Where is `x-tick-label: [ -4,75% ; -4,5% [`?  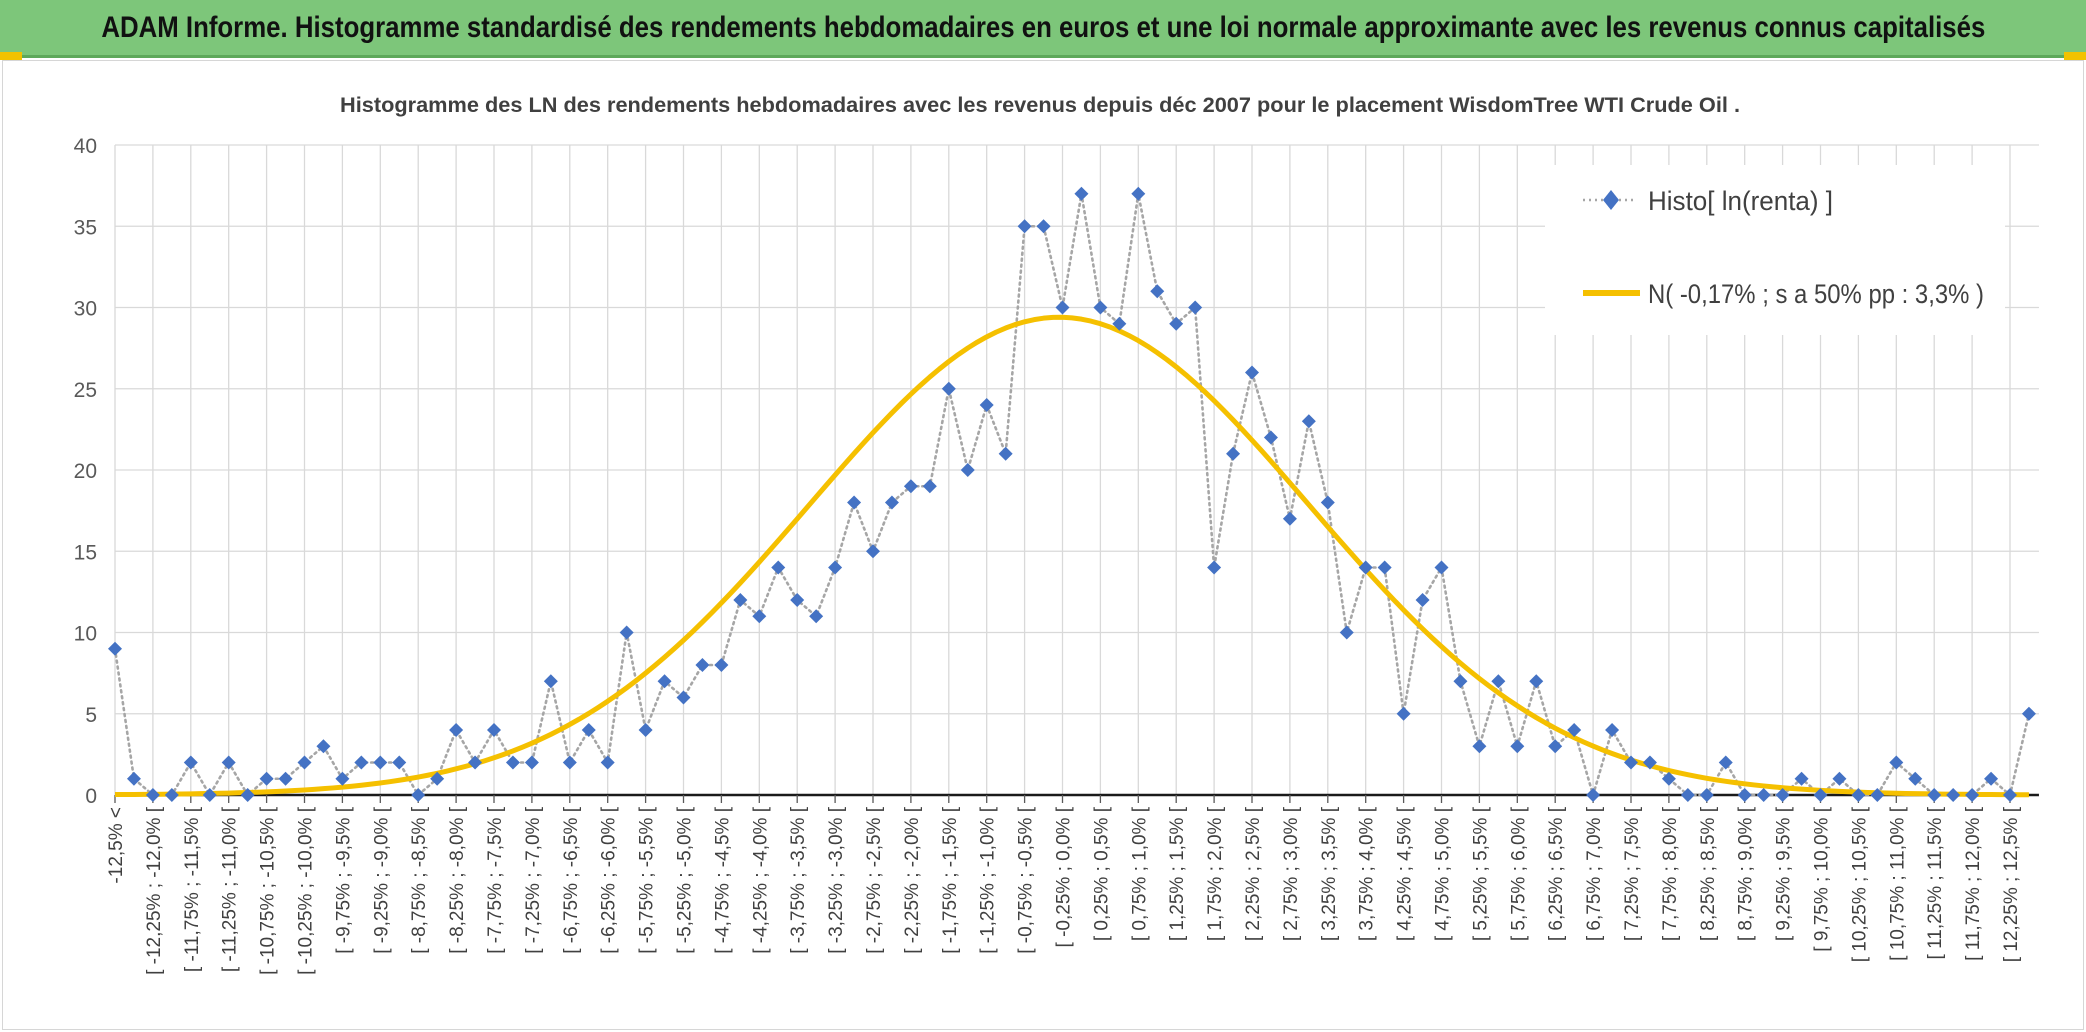 x-tick-label: [ -4,75% ; -4,5% [ is located at coordinates (722, 880).